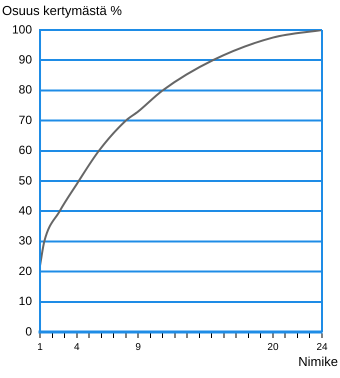  Describe the element at coordinates (25, 89) in the screenshot. I see `y-tick-label: 80` at that location.